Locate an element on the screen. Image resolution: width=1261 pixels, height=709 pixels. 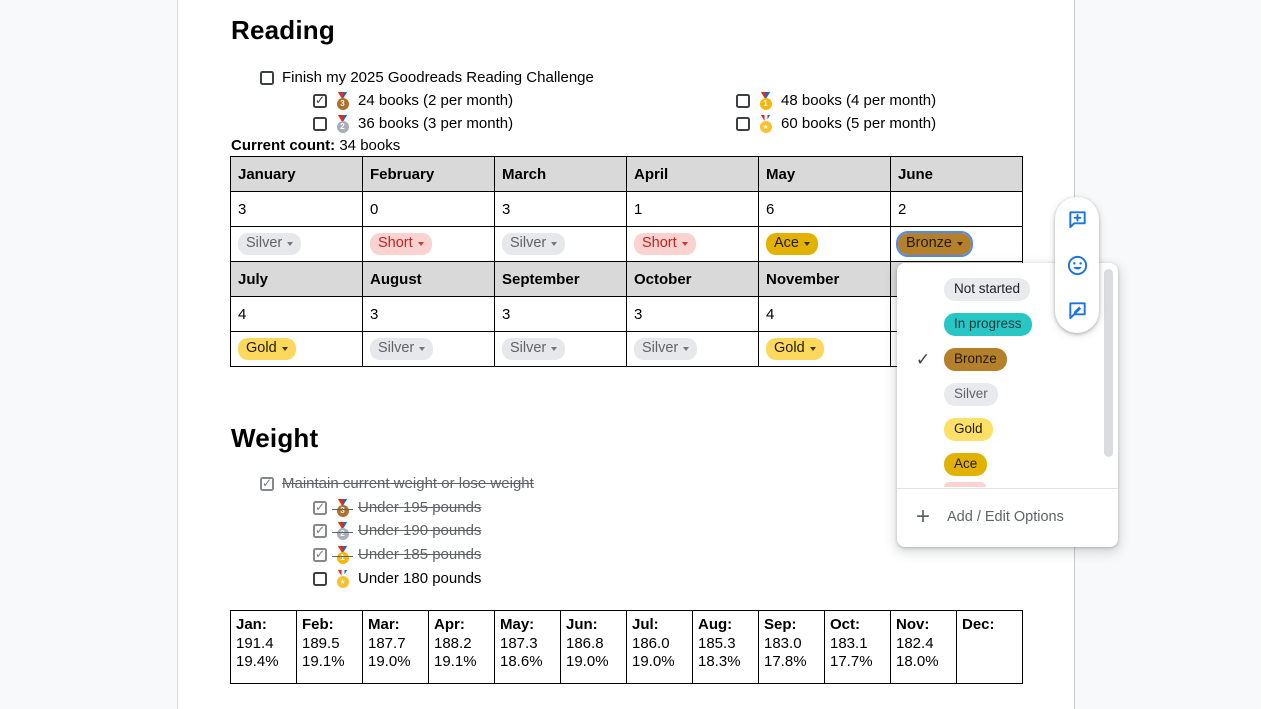
weight-value: 182.4 is located at coordinates (915, 643).